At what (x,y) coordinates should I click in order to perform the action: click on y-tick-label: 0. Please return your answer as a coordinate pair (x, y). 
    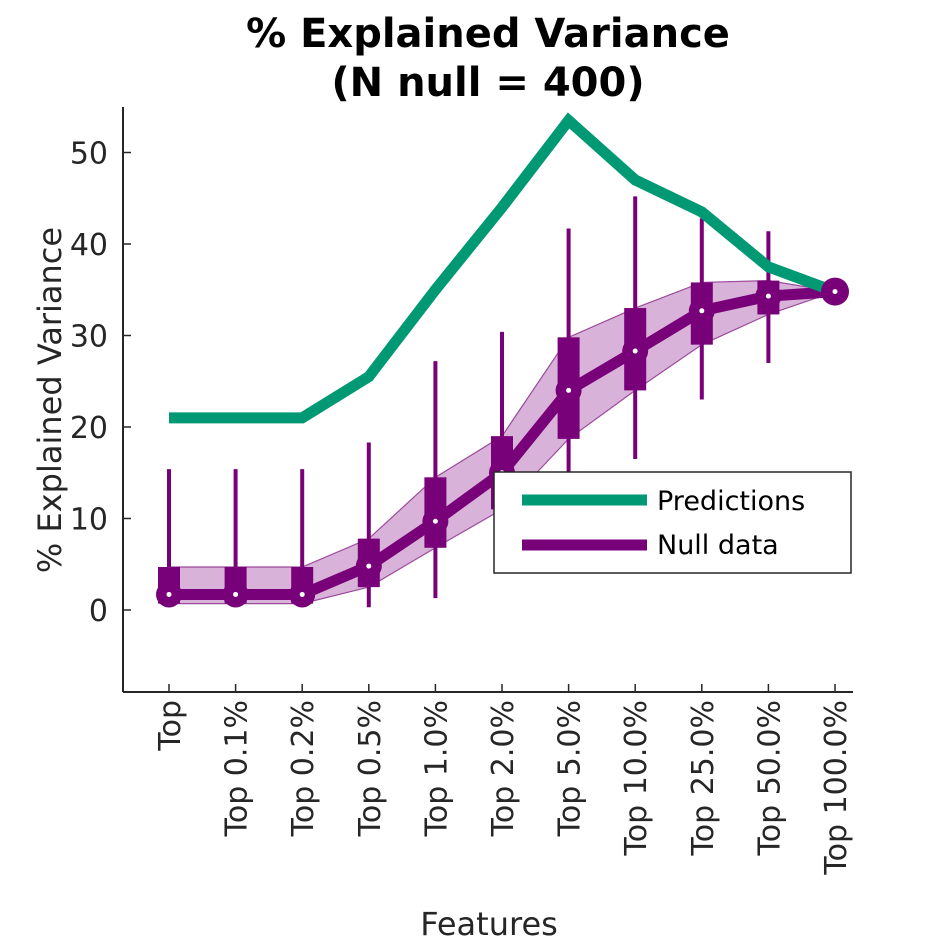
    Looking at the image, I should click on (98, 611).